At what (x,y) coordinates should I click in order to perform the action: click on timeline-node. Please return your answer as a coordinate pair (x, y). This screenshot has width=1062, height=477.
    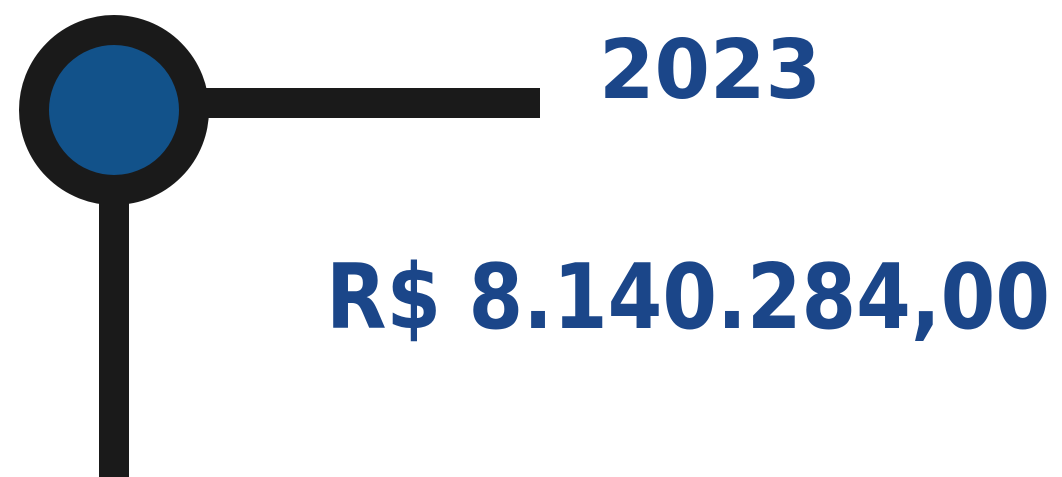
    Looking at the image, I should click on (114, 110).